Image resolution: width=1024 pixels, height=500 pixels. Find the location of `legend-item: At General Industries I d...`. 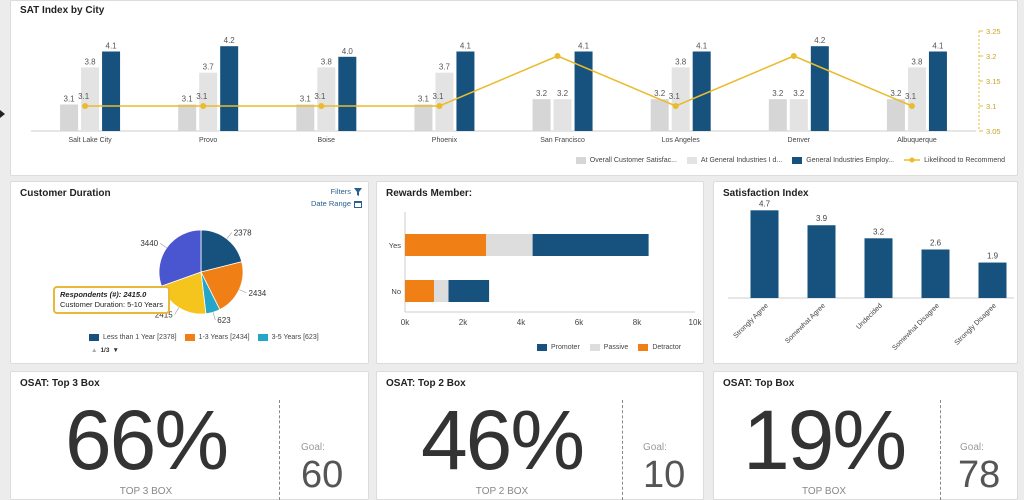

legend-item: At General Industries I d... is located at coordinates (734, 160).